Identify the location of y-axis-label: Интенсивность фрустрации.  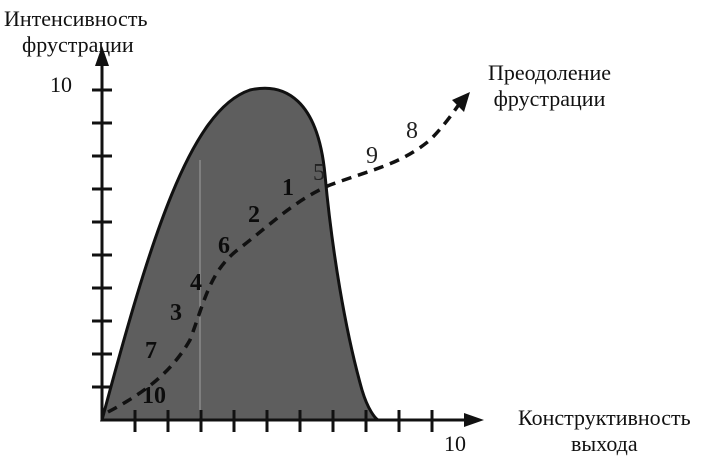
(76, 31).